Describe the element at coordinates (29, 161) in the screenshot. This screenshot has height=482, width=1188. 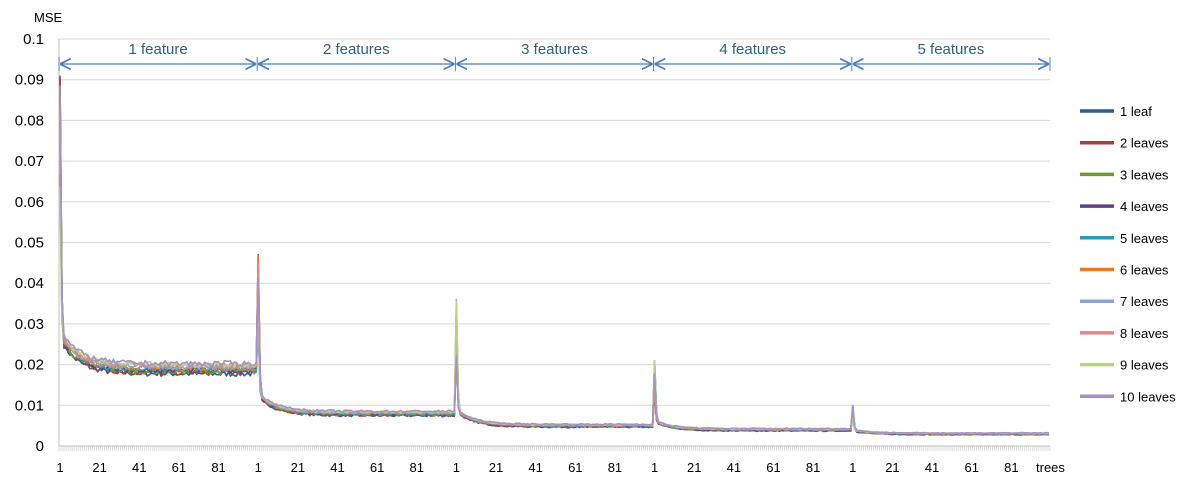
I see `y-tick-label: 0.07` at that location.